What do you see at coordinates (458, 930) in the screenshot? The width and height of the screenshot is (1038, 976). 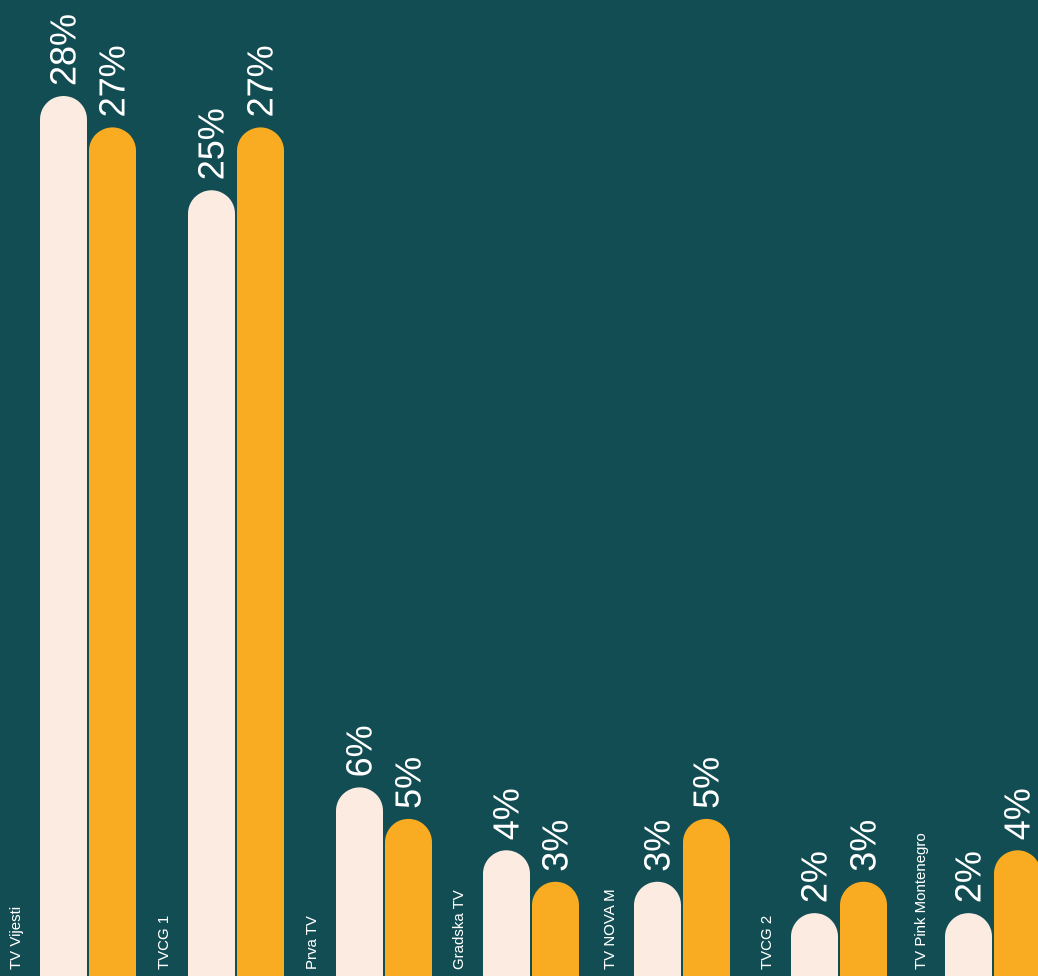 I see `category-label: Gradska TV` at bounding box center [458, 930].